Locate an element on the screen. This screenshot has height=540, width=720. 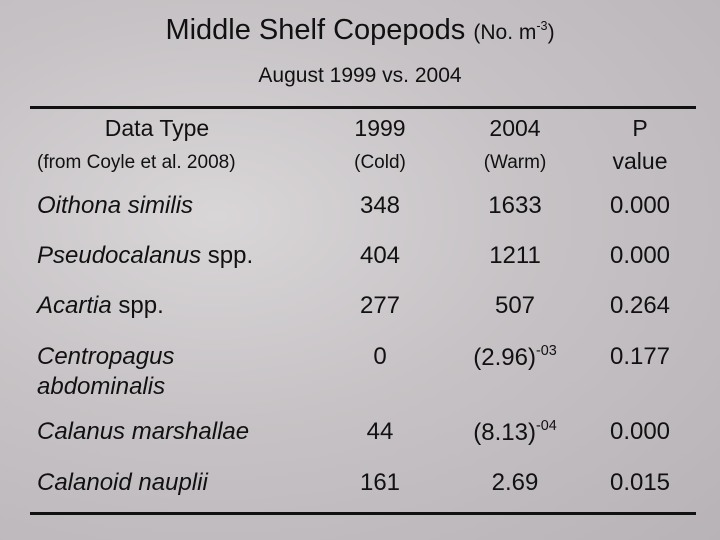
header-sub: (Cold) is located at coordinates (380, 162).